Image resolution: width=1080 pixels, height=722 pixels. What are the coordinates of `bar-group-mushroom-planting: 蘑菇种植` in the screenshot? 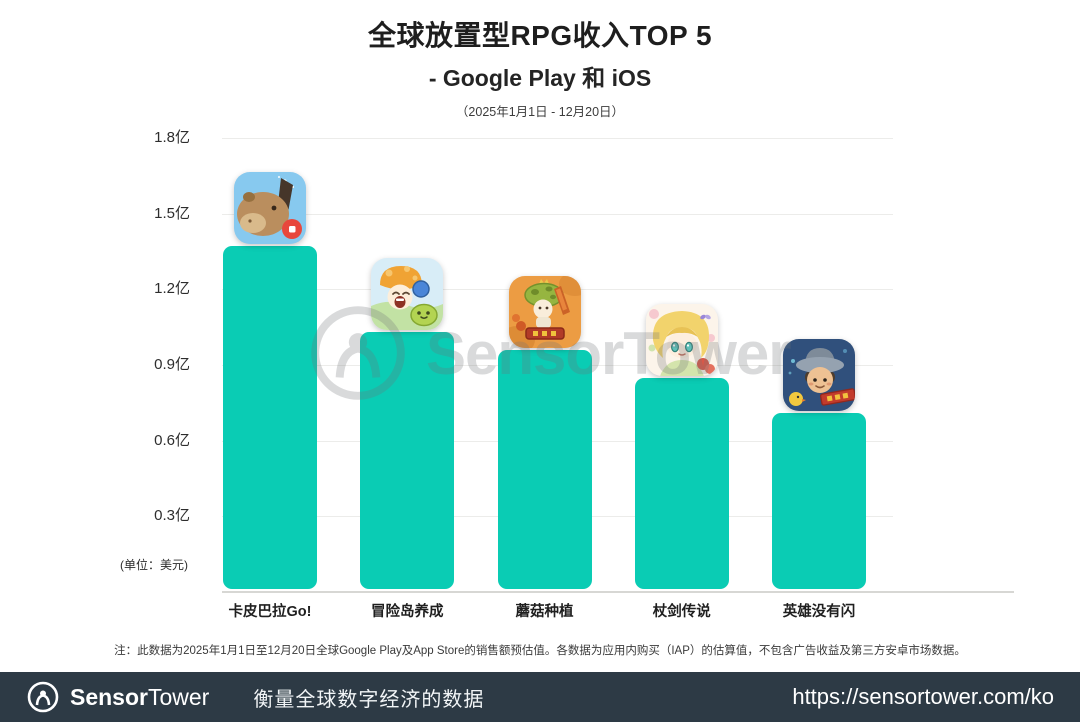 It's located at (544, 447).